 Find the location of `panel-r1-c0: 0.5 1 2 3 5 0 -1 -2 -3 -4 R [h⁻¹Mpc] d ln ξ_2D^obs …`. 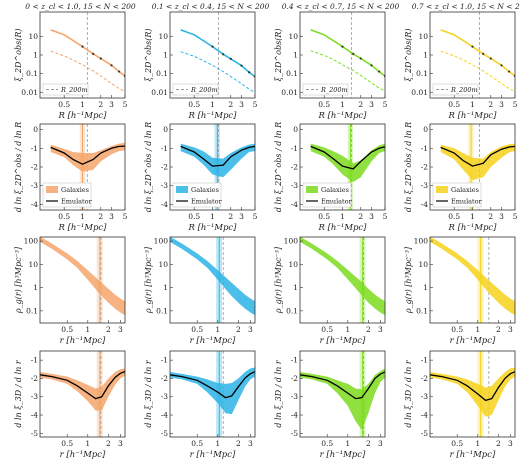

panel-r1-c0: 0.5 1 2 3 5 0 -1 -2 -3 -4 R [h⁻¹Mpc] d ln ξ_2D^obs … is located at coordinates (71, 177).